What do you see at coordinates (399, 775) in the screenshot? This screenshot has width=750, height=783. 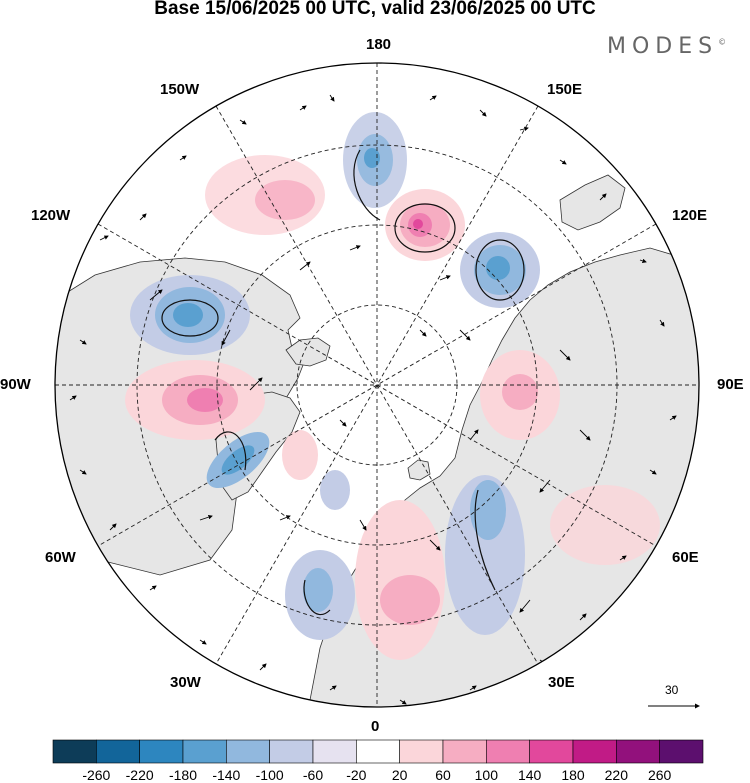 I see `colorbar-tick-label: 20` at bounding box center [399, 775].